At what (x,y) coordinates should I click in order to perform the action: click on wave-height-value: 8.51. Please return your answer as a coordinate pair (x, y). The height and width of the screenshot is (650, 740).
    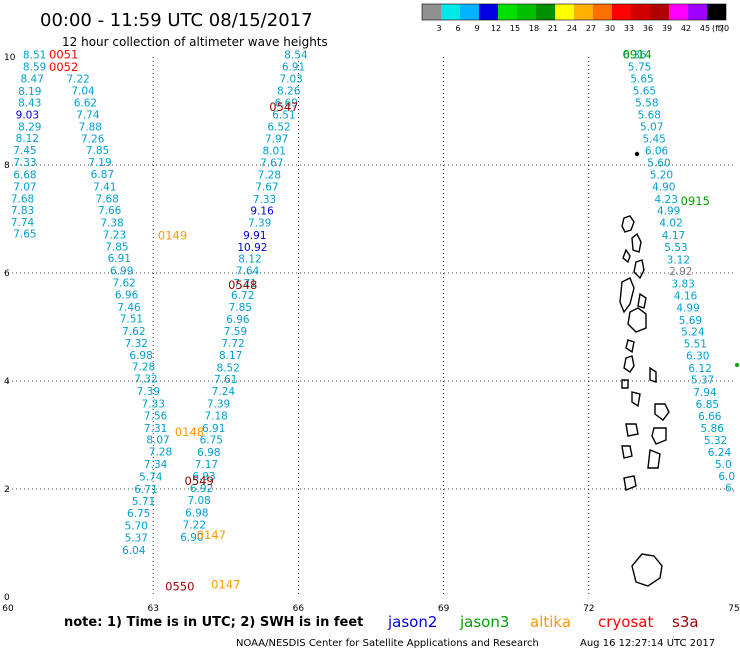
    Looking at the image, I should click on (34, 56).